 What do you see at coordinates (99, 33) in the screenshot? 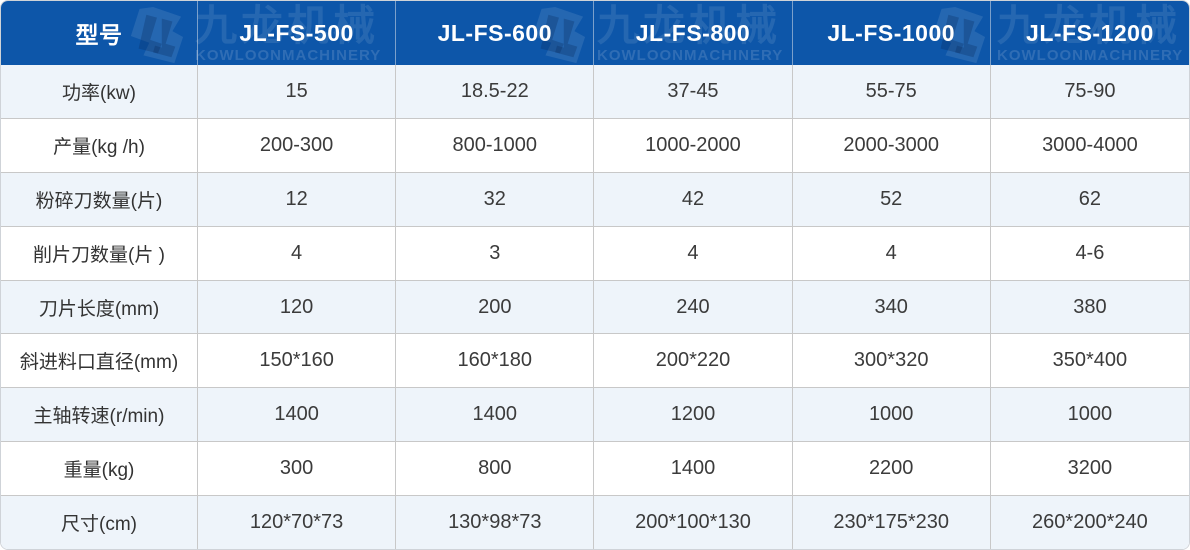
I see `header-cell-model-label: 型号` at bounding box center [99, 33].